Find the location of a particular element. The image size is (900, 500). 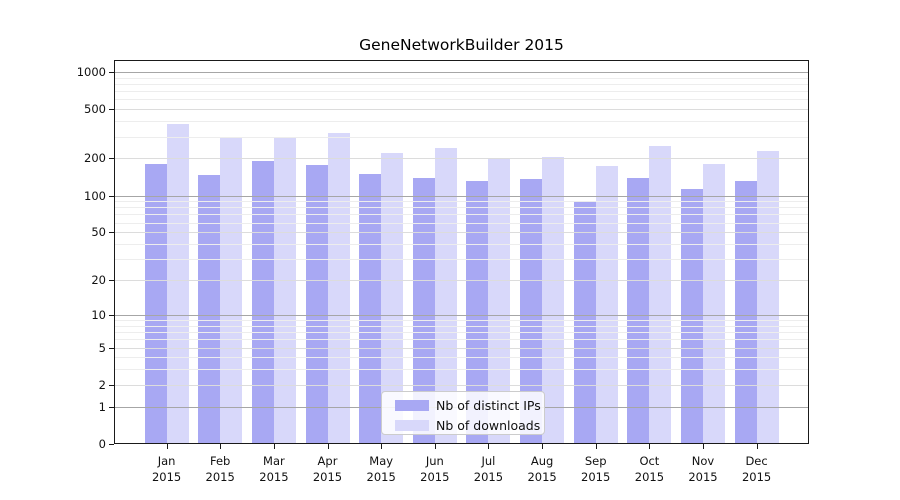

x-tick-label: Jun 2015 is located at coordinates (435, 469).